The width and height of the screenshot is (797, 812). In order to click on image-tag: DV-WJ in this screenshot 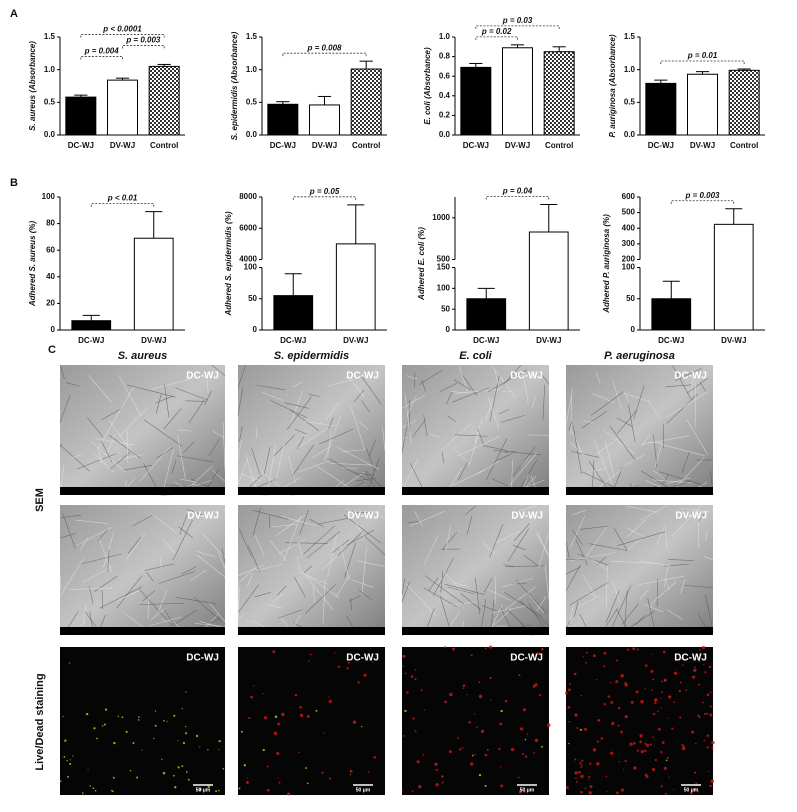, I will do `click(363, 516)`.